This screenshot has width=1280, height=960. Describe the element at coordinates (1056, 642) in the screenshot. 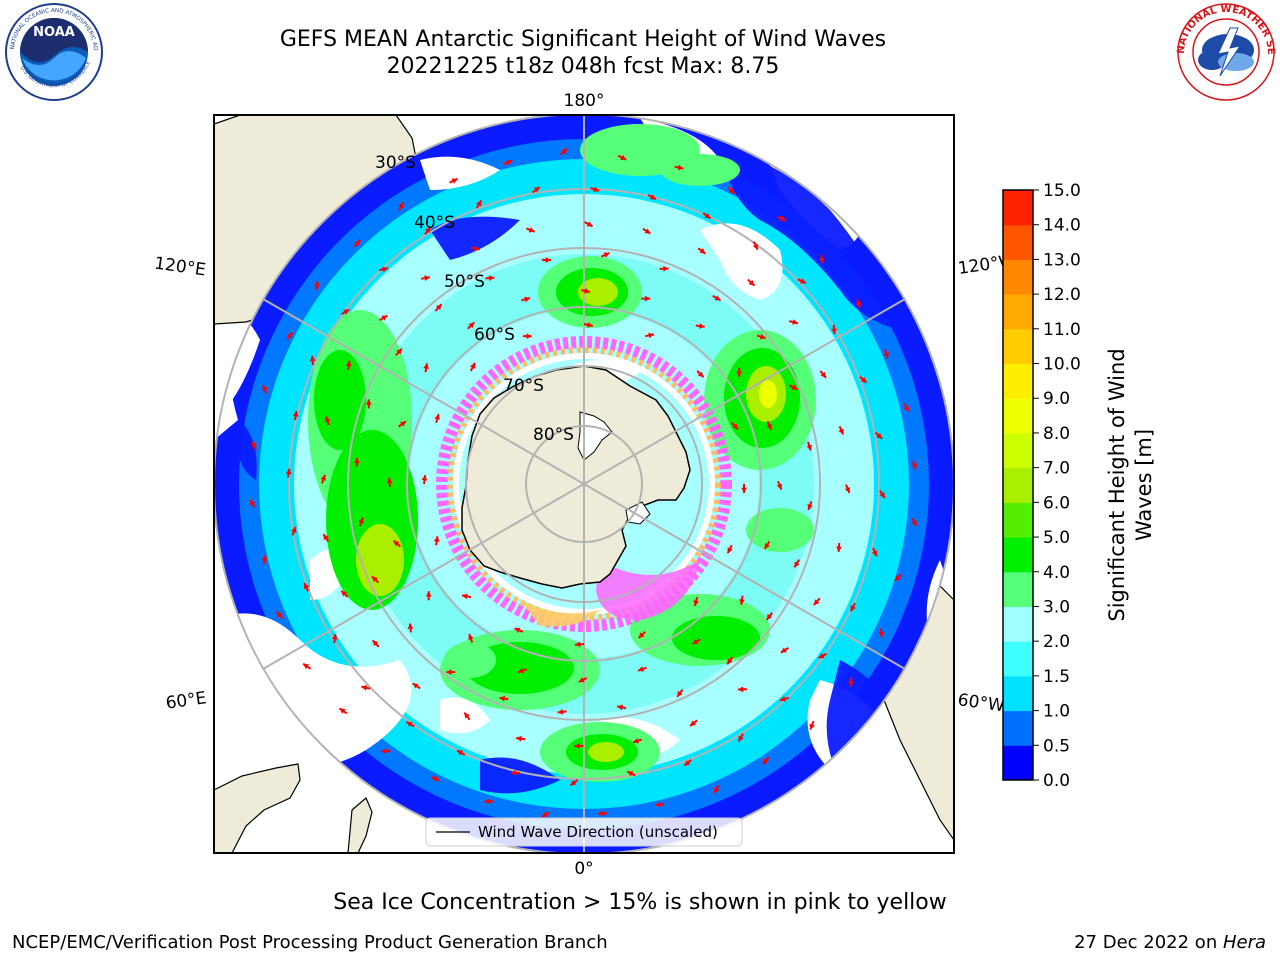

I see `colorbar-tick-label: 2.0` at that location.